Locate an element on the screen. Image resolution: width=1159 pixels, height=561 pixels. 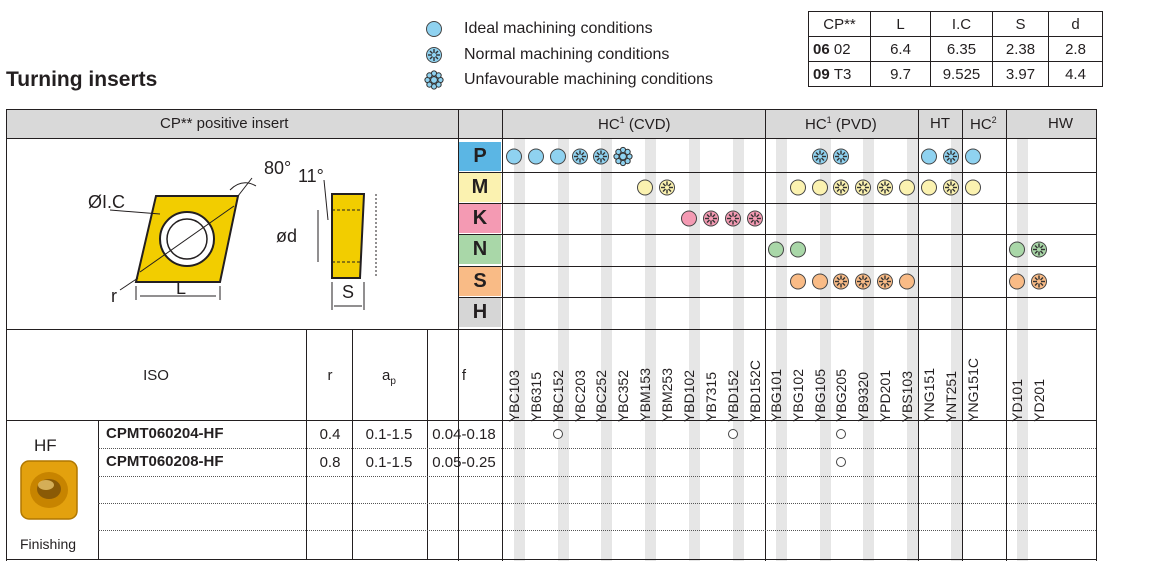
grade-name: YB9320 is located at coordinates (863, 380).